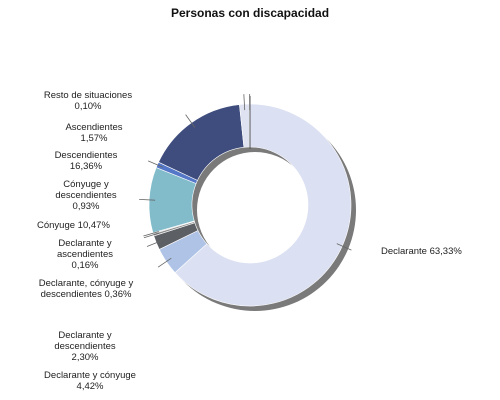 Image resolution: width=500 pixels, height=400 pixels. Describe the element at coordinates (154, 243) in the screenshot. I see `leader-declarante-y-descendientes` at that location.